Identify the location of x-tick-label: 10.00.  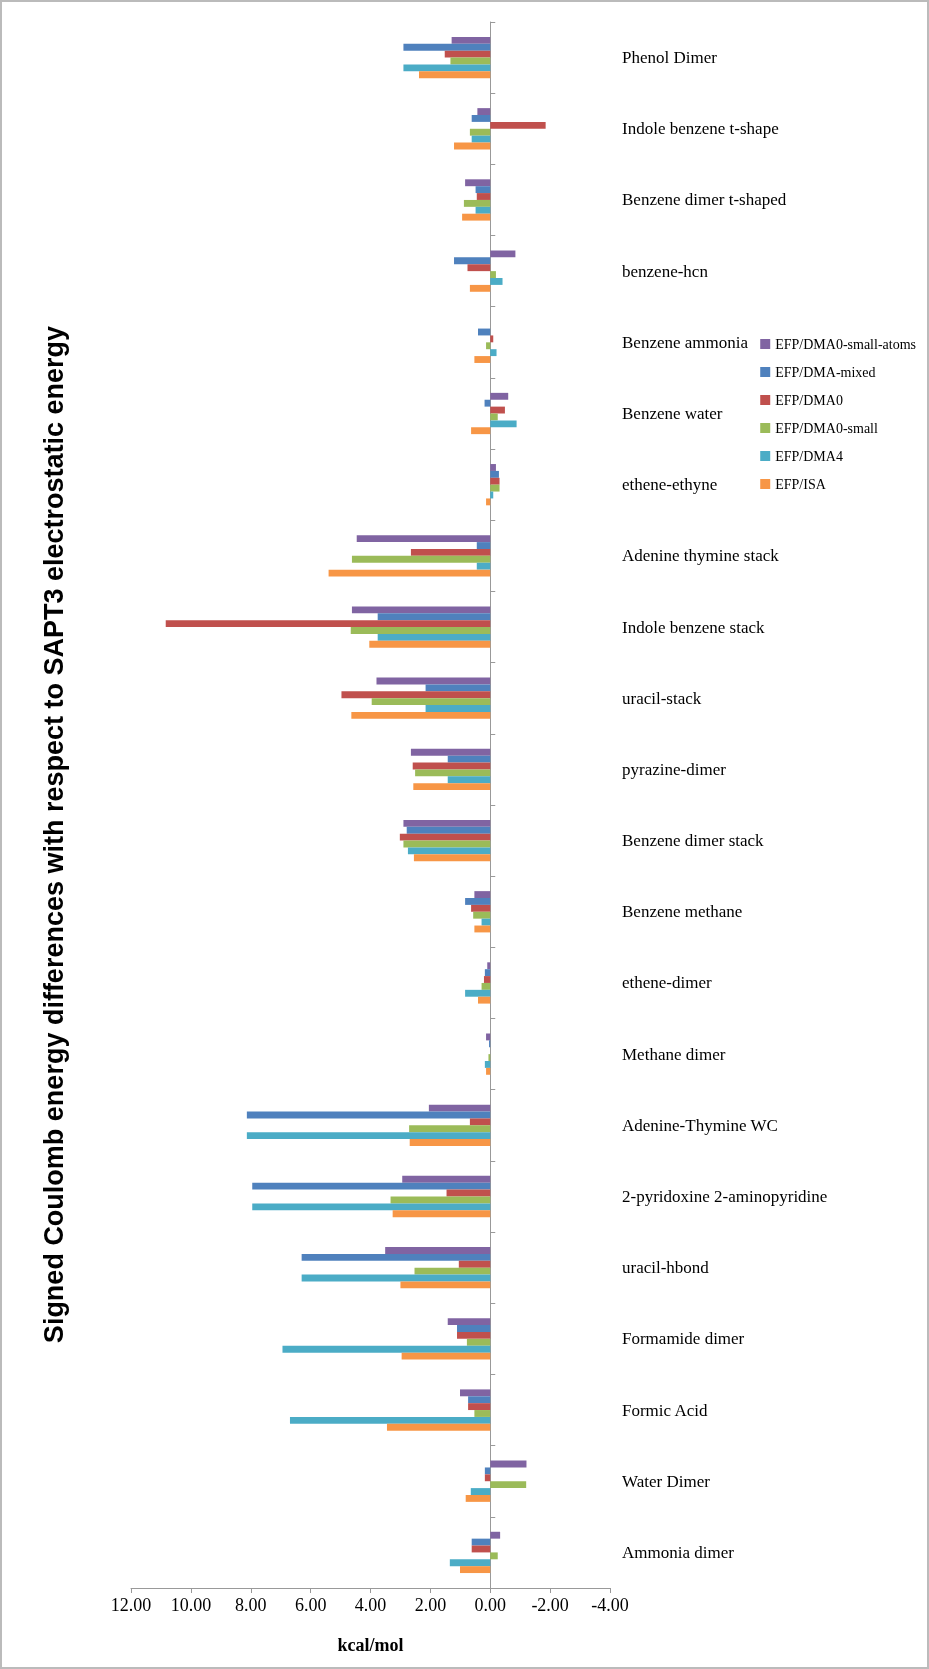
(191, 1605).